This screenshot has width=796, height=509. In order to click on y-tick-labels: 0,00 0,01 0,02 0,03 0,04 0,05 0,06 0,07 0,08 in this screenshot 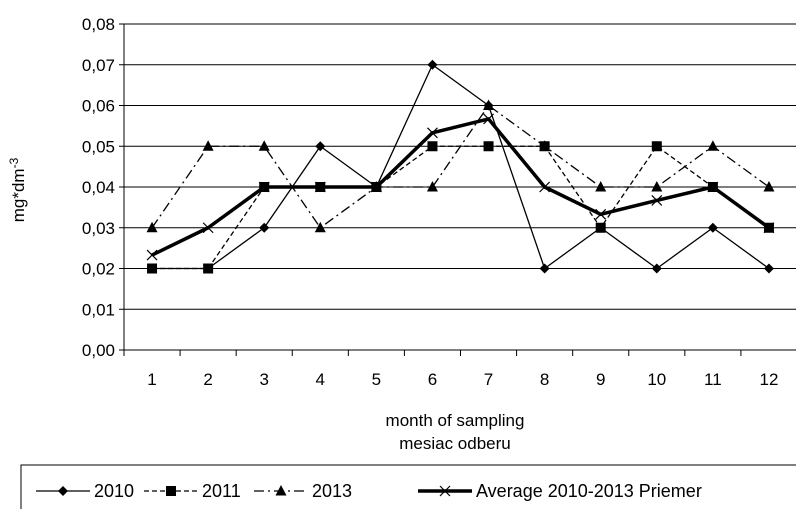, I will do `click(98, 187)`.